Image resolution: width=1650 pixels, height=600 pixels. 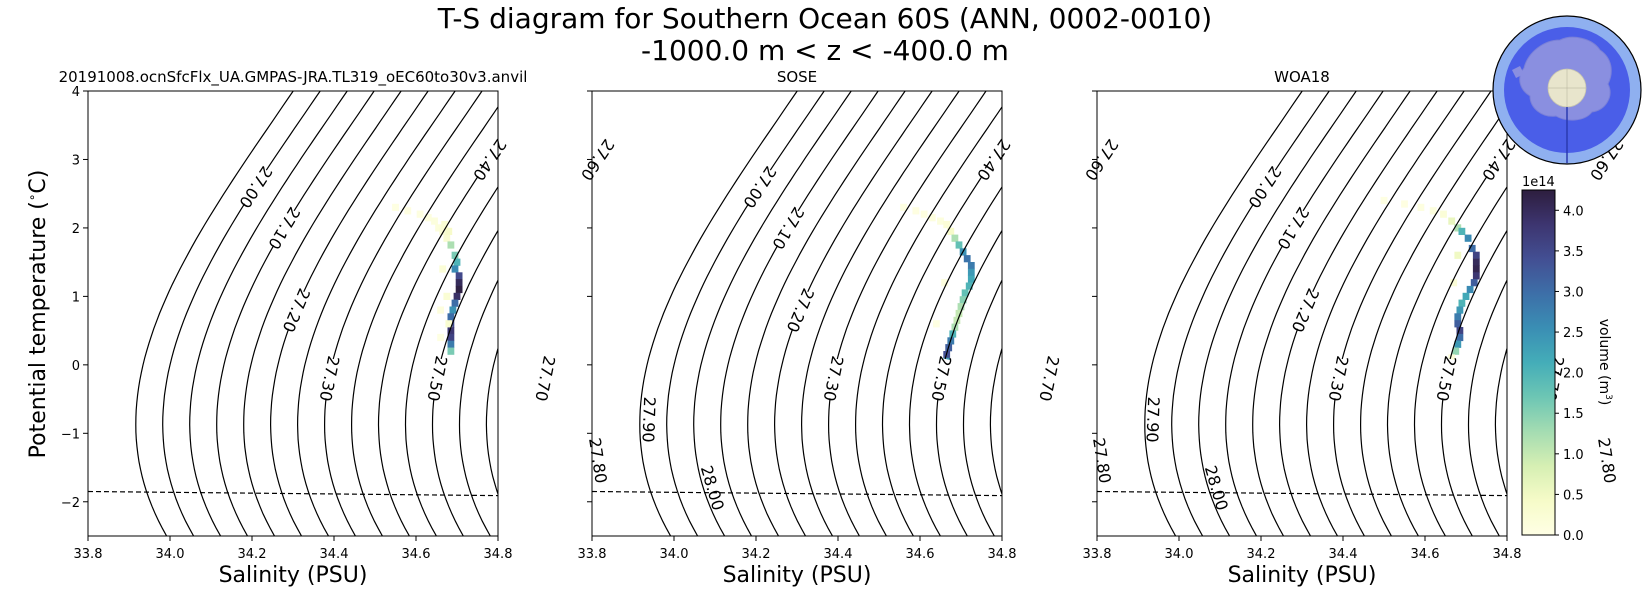 What do you see at coordinates (427, 279) in the screenshot?
I see `heatmap-cells` at bounding box center [427, 279].